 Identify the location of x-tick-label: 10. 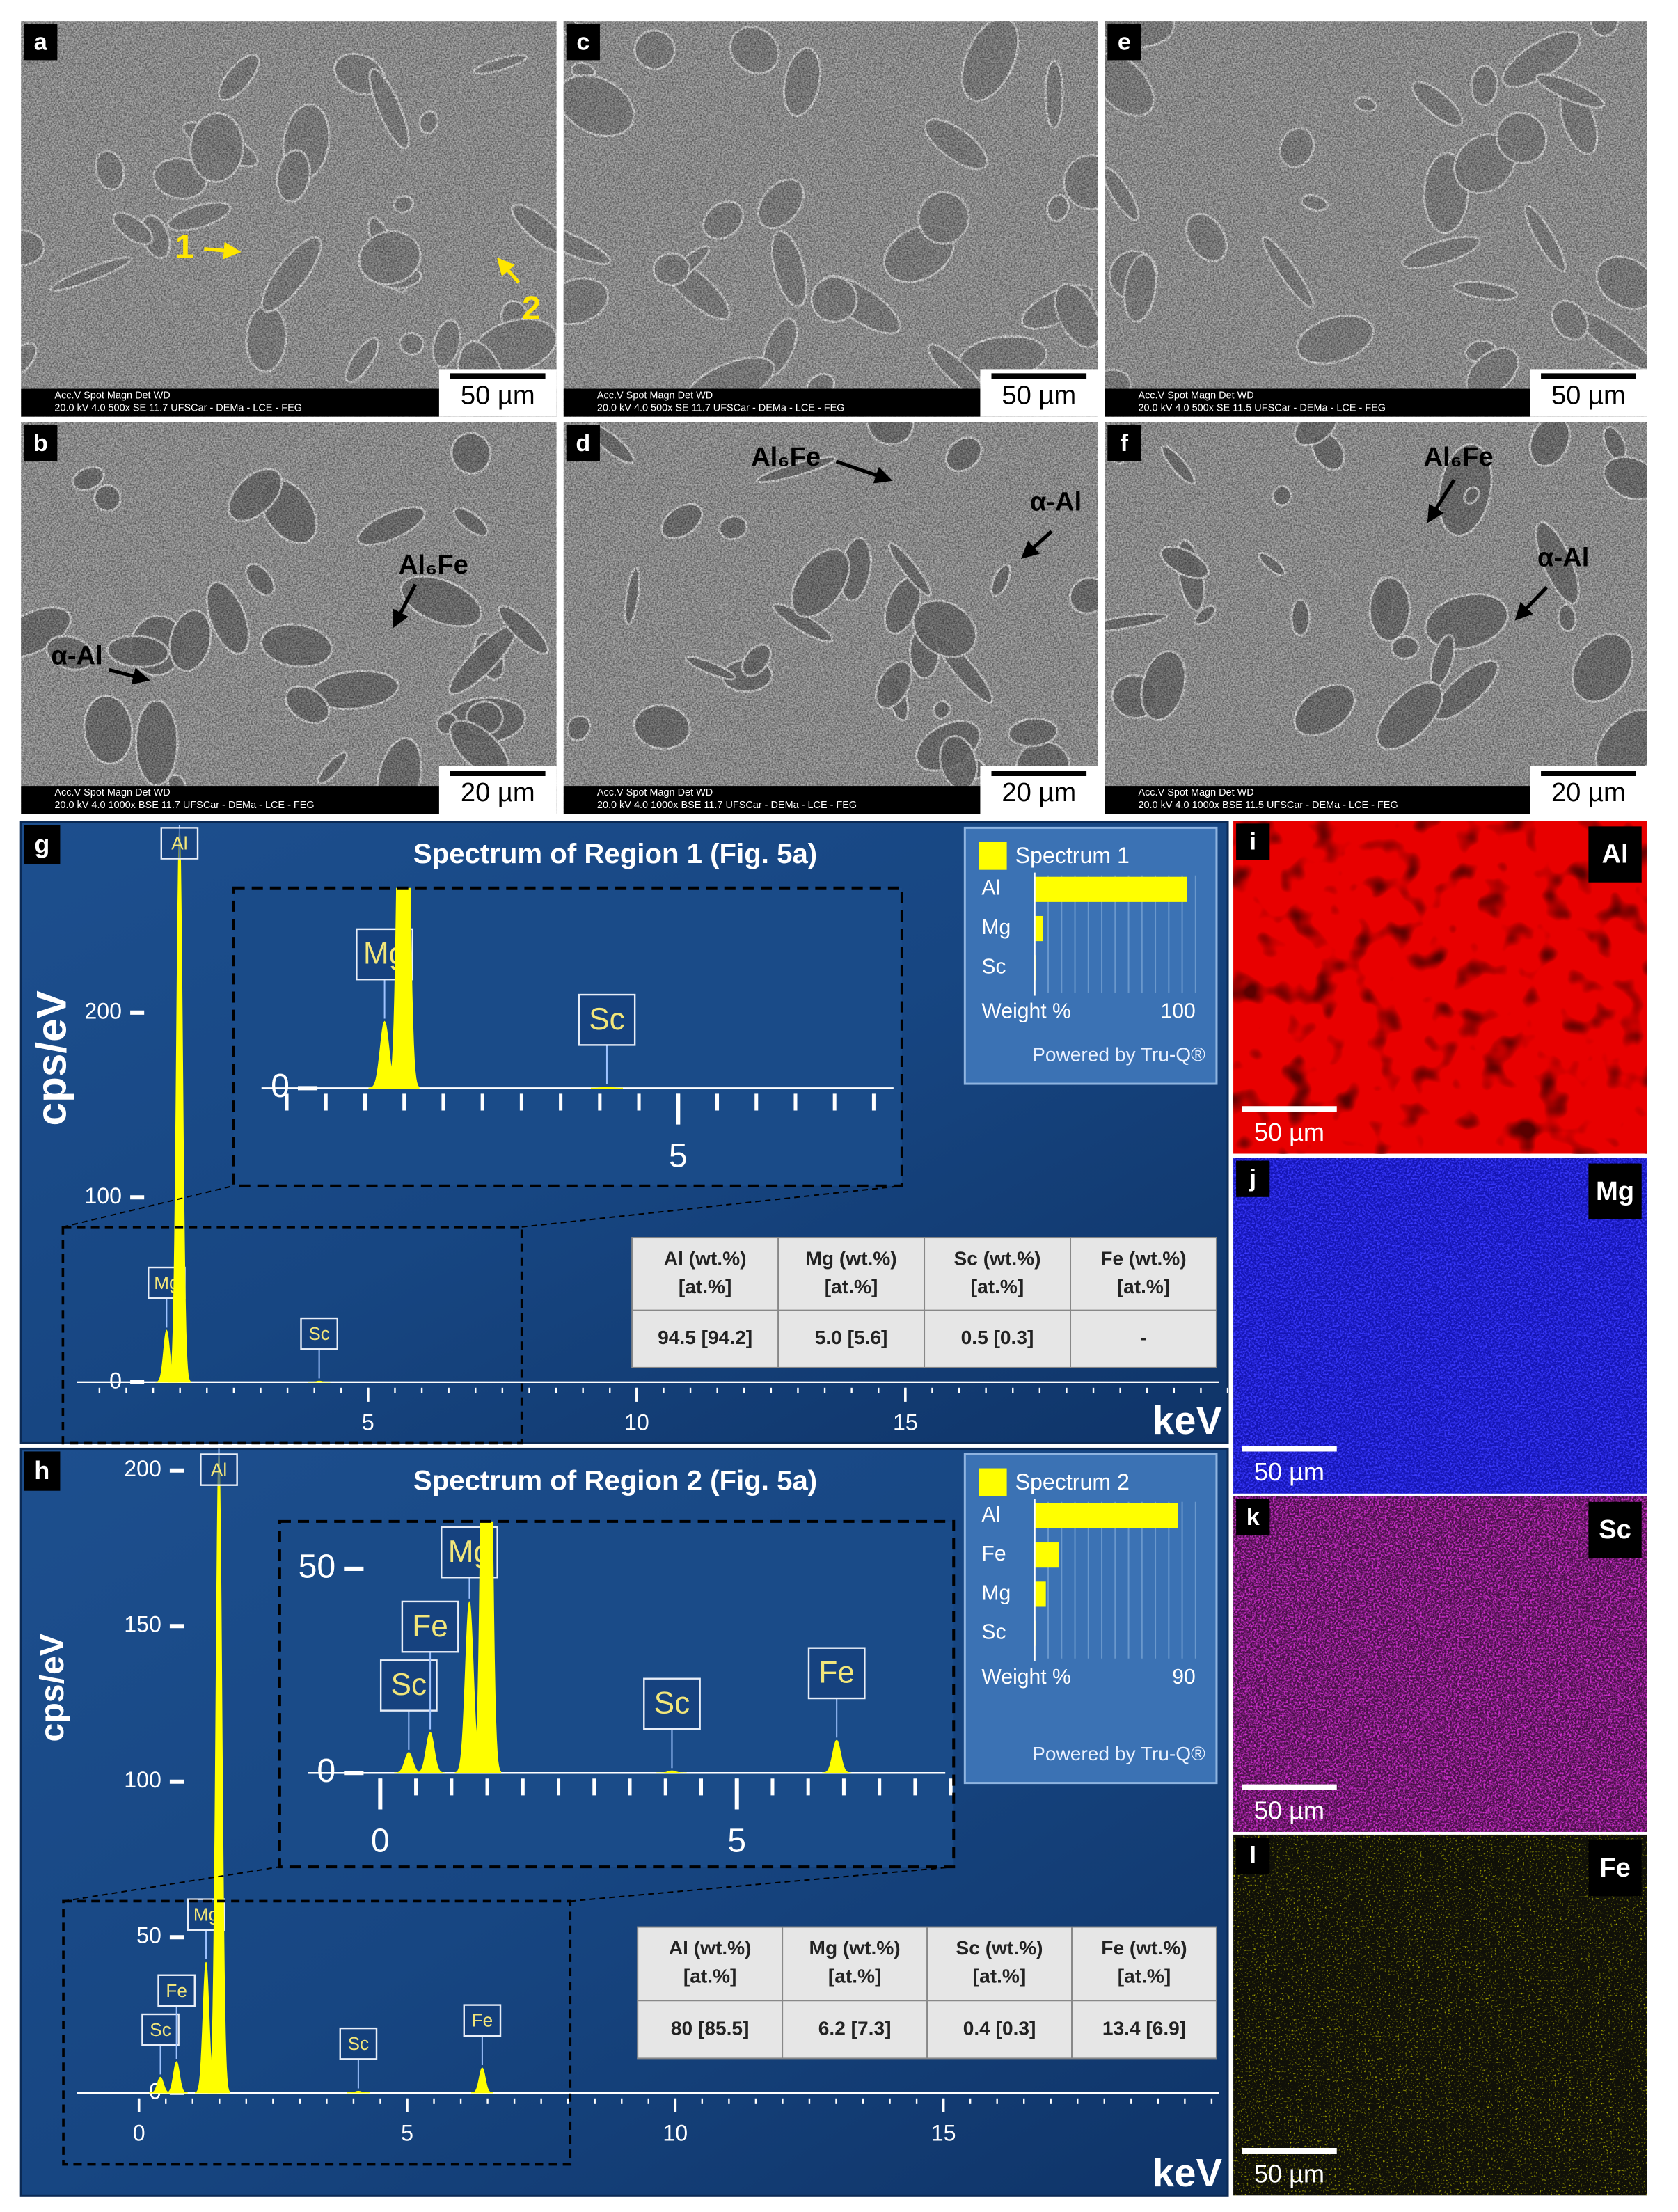
(675, 2133).